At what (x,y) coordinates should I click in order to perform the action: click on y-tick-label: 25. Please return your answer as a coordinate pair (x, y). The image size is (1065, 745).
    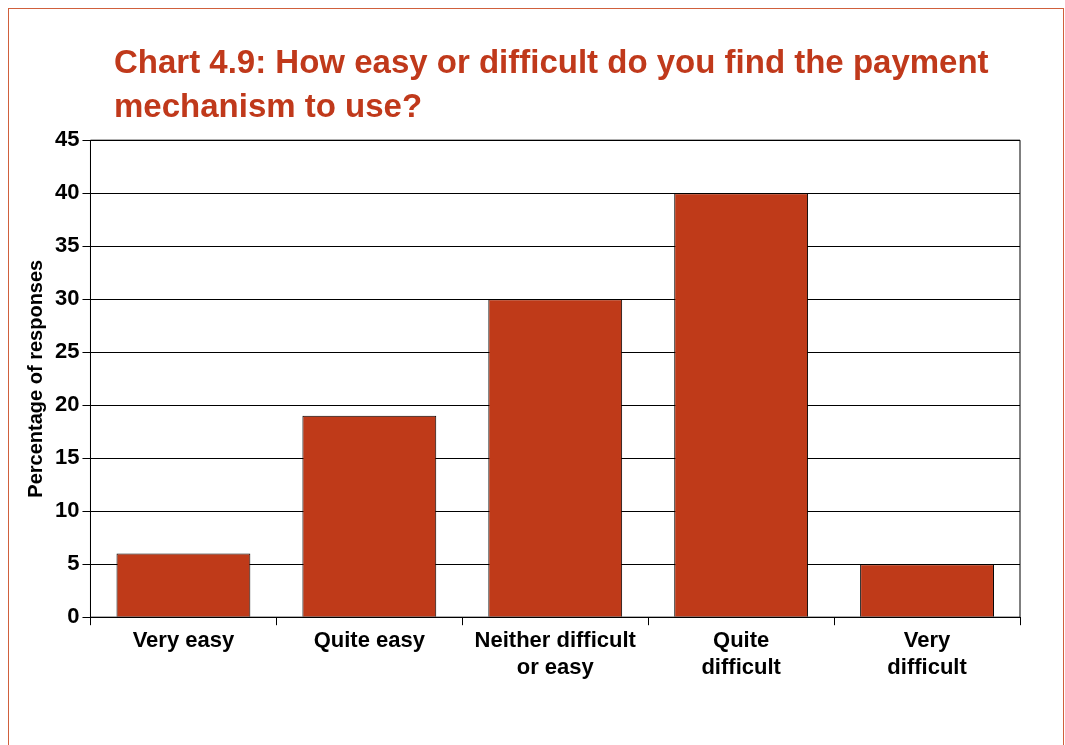
    Looking at the image, I should click on (67, 351).